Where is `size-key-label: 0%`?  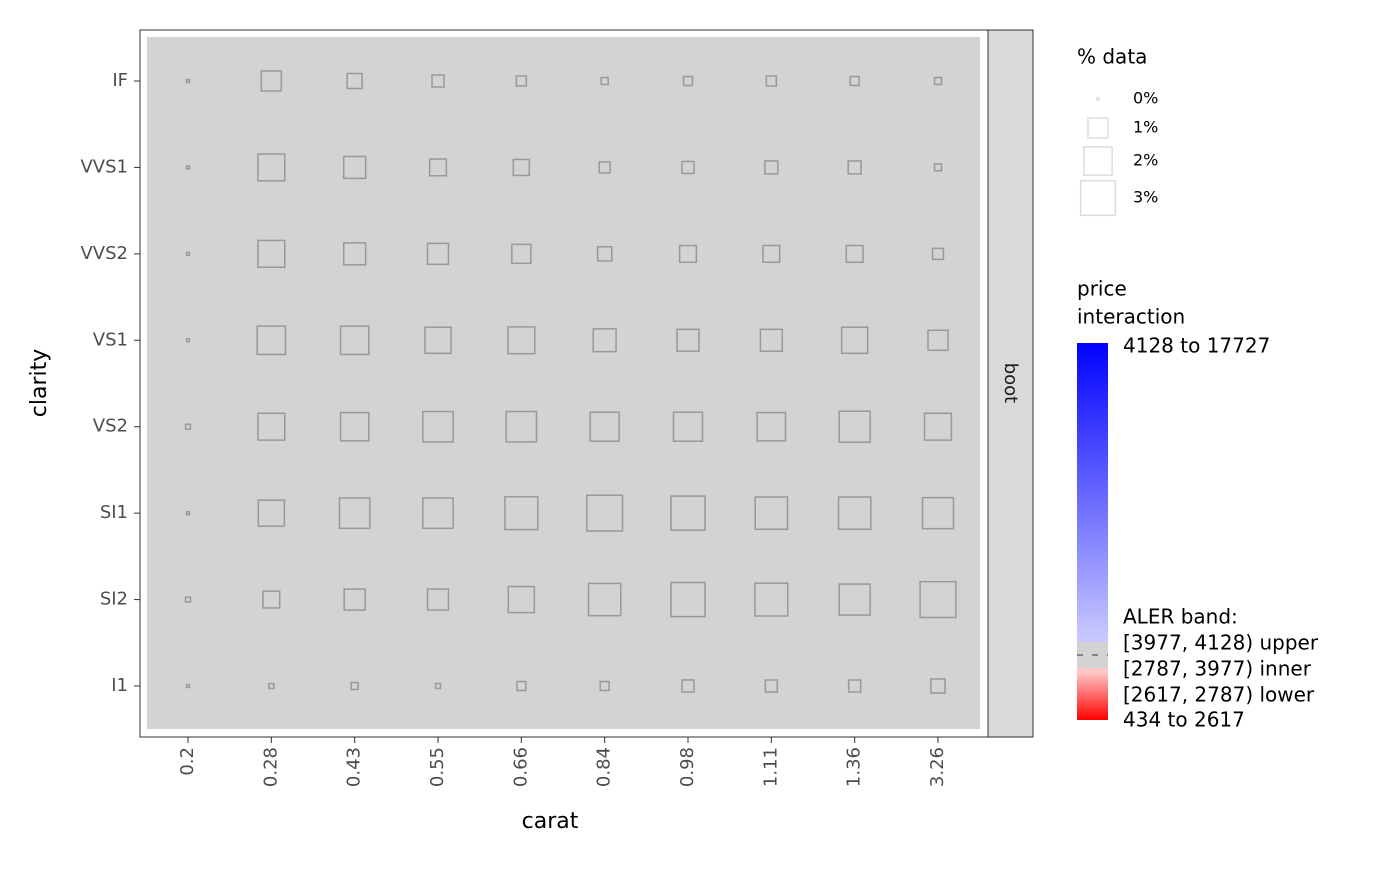
size-key-label: 0% is located at coordinates (1145, 98).